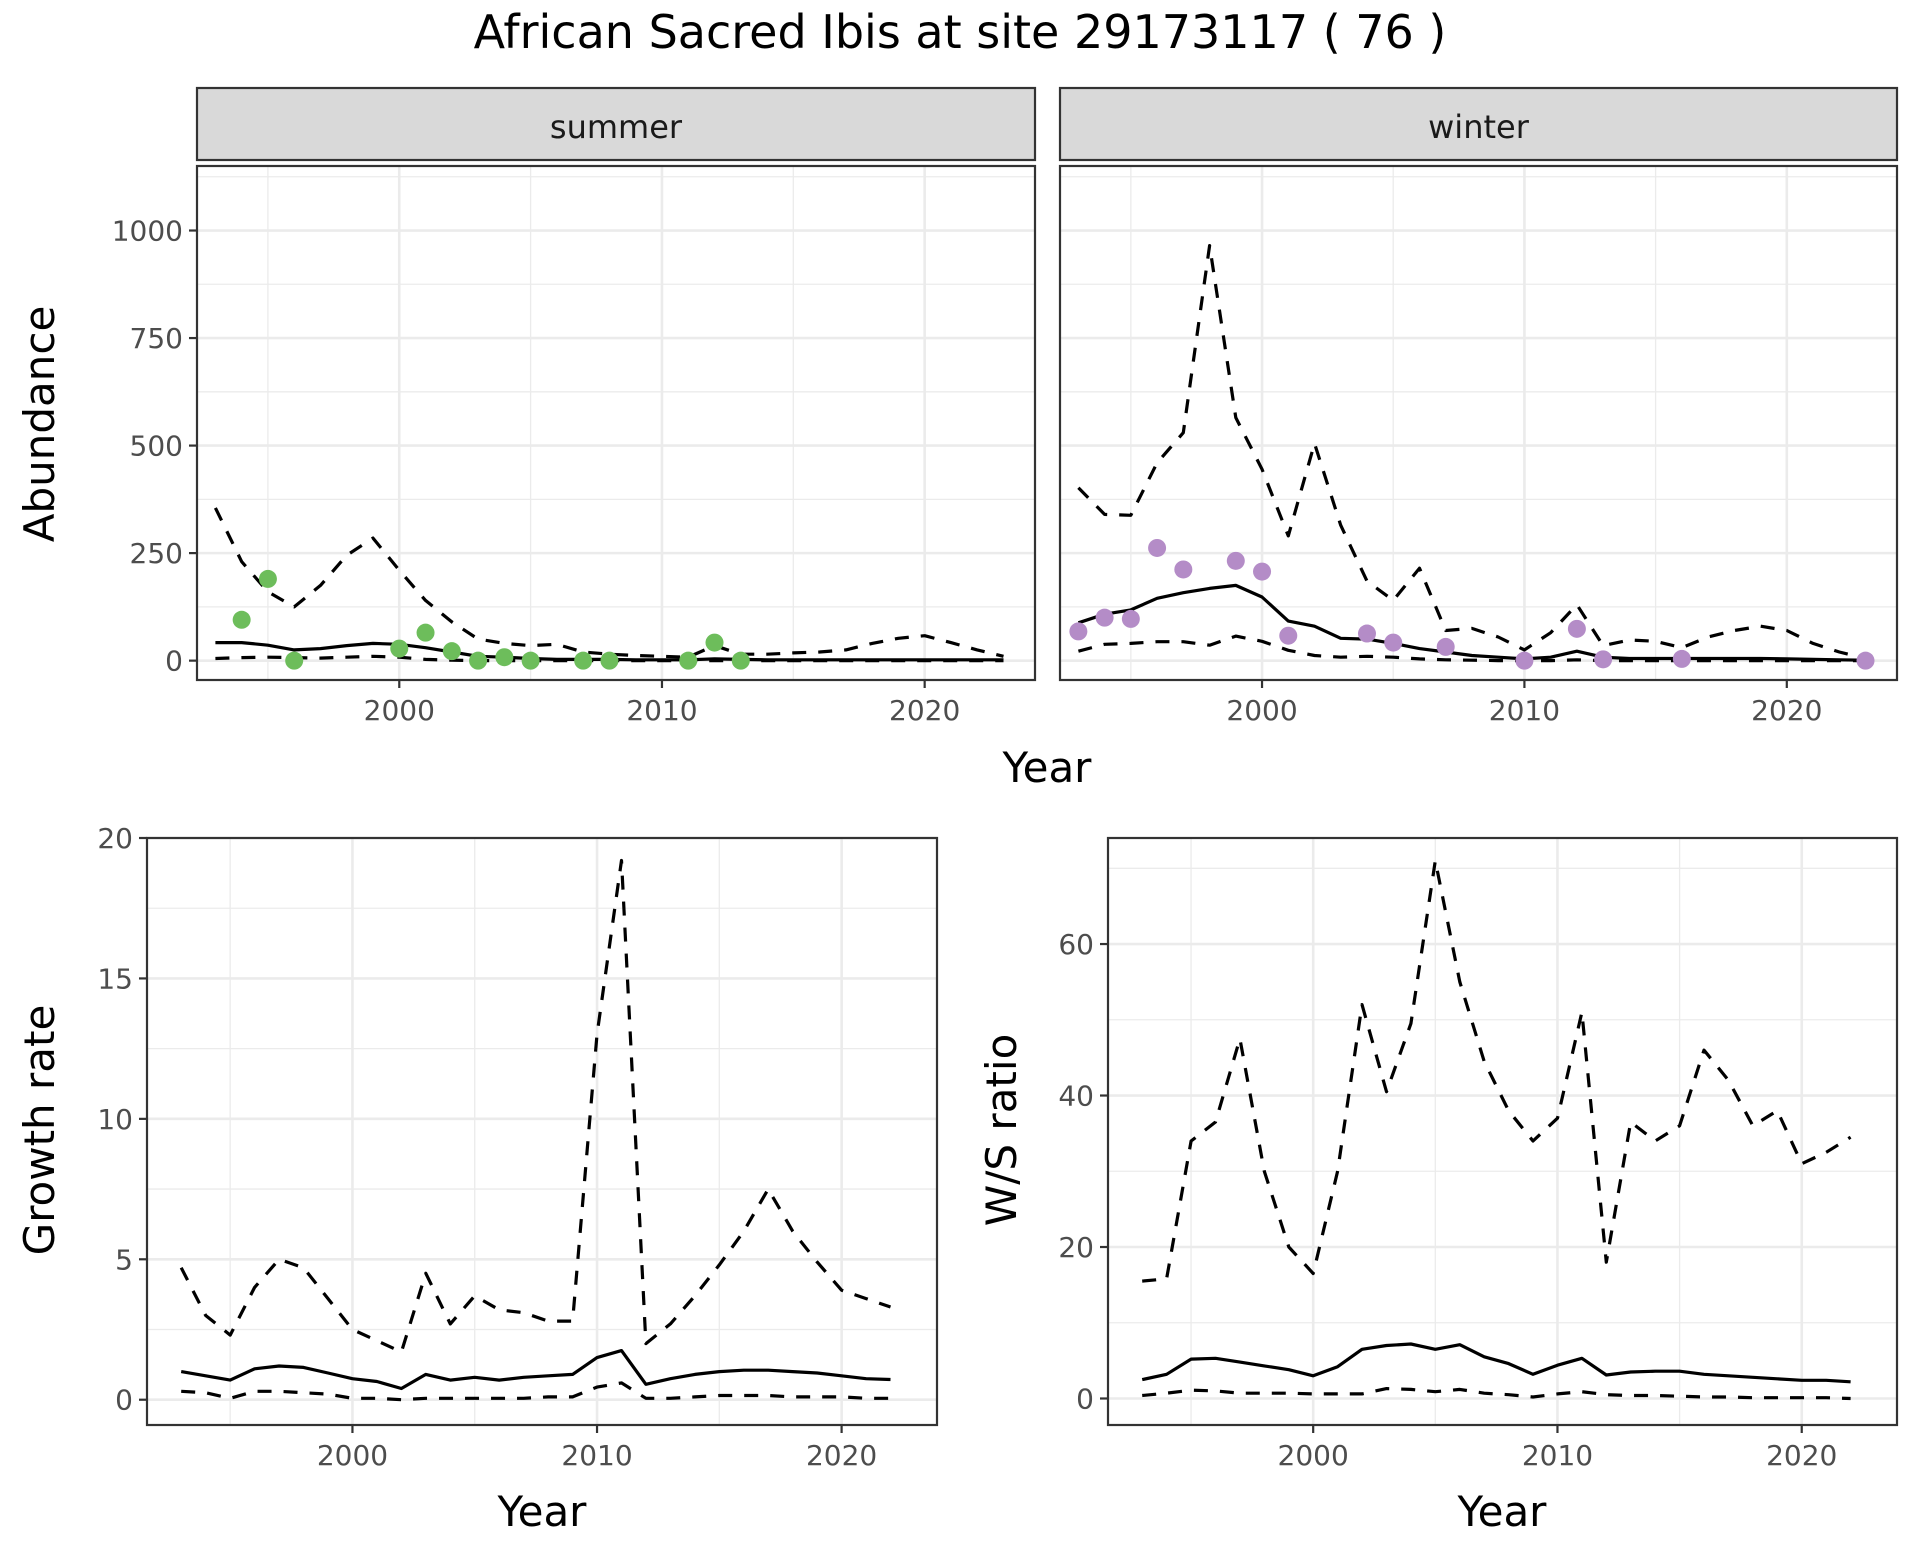 Image resolution: width=1920 pixels, height=1560 pixels. I want to click on y-tick-label: 5, so click(124, 1259).